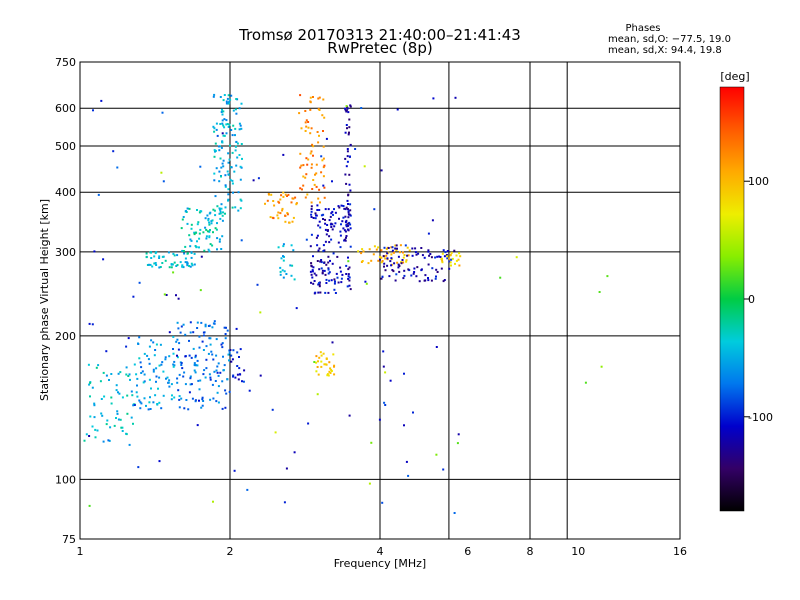 Image resolution: width=800 pixels, height=600 pixels. I want to click on colorbar, so click(732, 299).